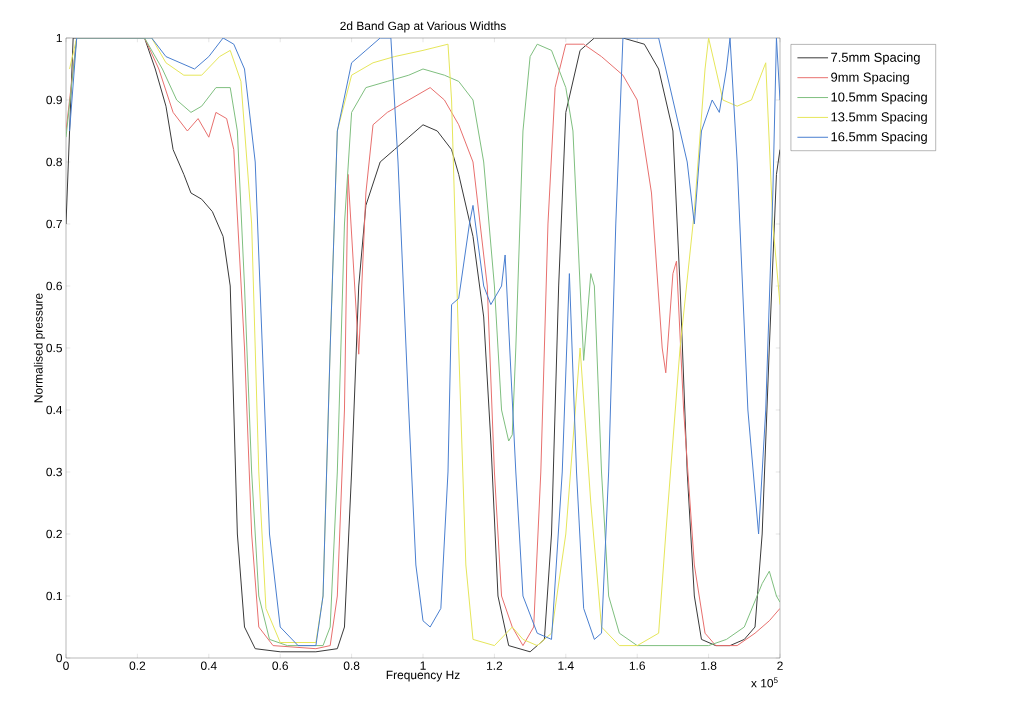 The width and height of the screenshot is (1022, 714). What do you see at coordinates (764, 682) in the screenshot?
I see `text: x 10$^{5}$` at bounding box center [764, 682].